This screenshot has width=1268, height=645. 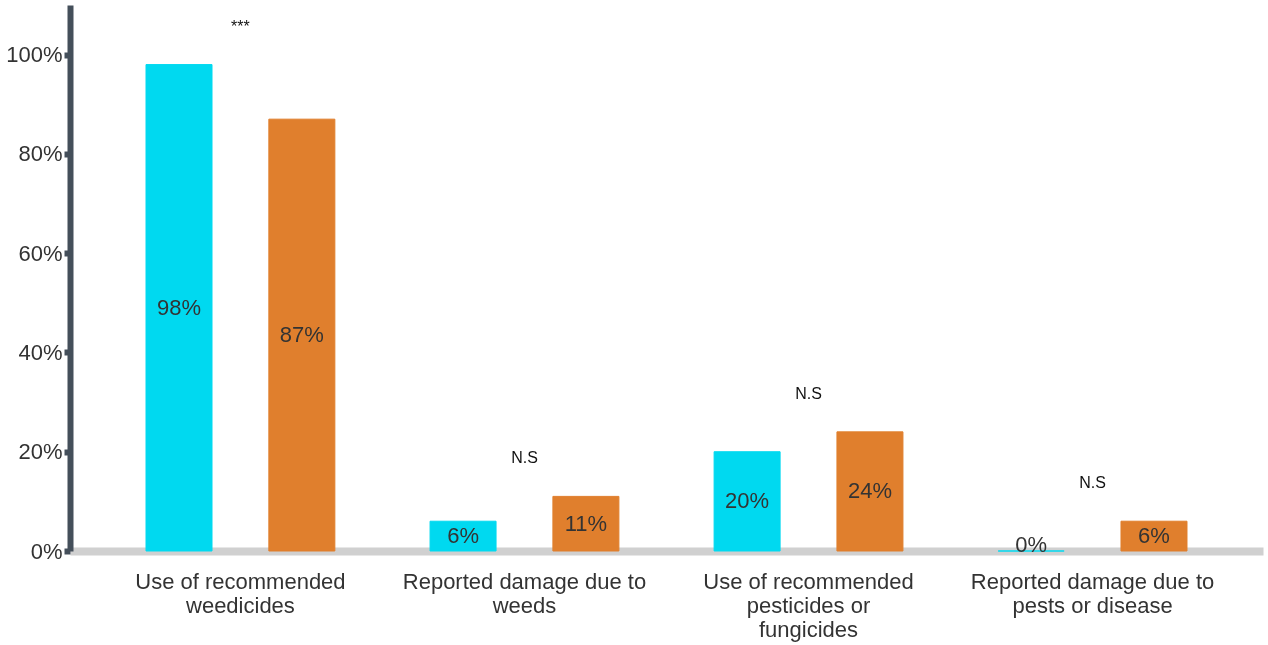 What do you see at coordinates (524, 593) in the screenshot?
I see `x-tick-label: Reported damage due to weeds` at bounding box center [524, 593].